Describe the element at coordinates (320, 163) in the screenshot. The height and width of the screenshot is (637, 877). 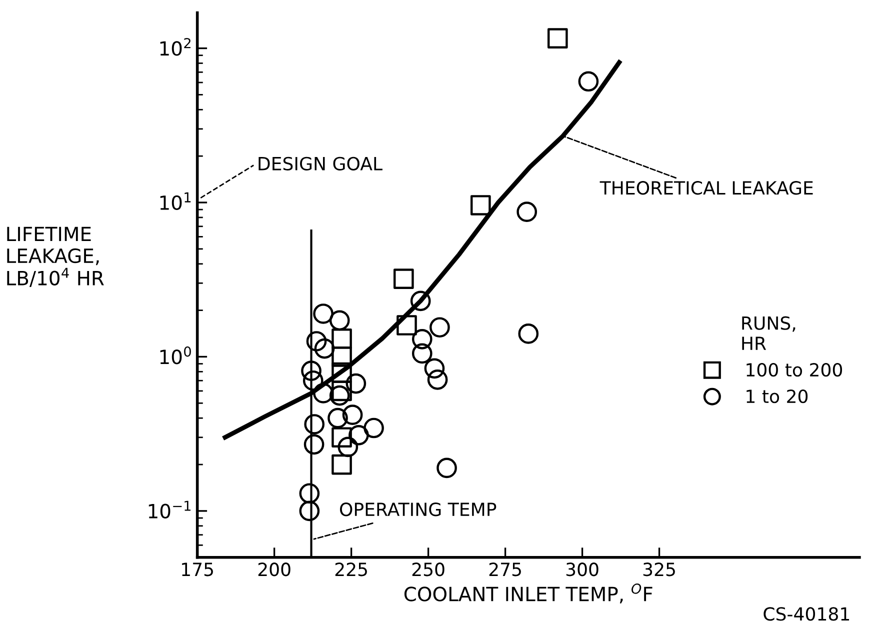
I see `annotation: DESIGN GOAL` at that location.